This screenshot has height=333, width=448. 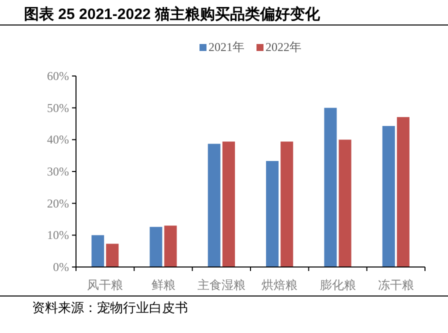 I want to click on x-tick-label: 冻干粮, so click(x=396, y=285).